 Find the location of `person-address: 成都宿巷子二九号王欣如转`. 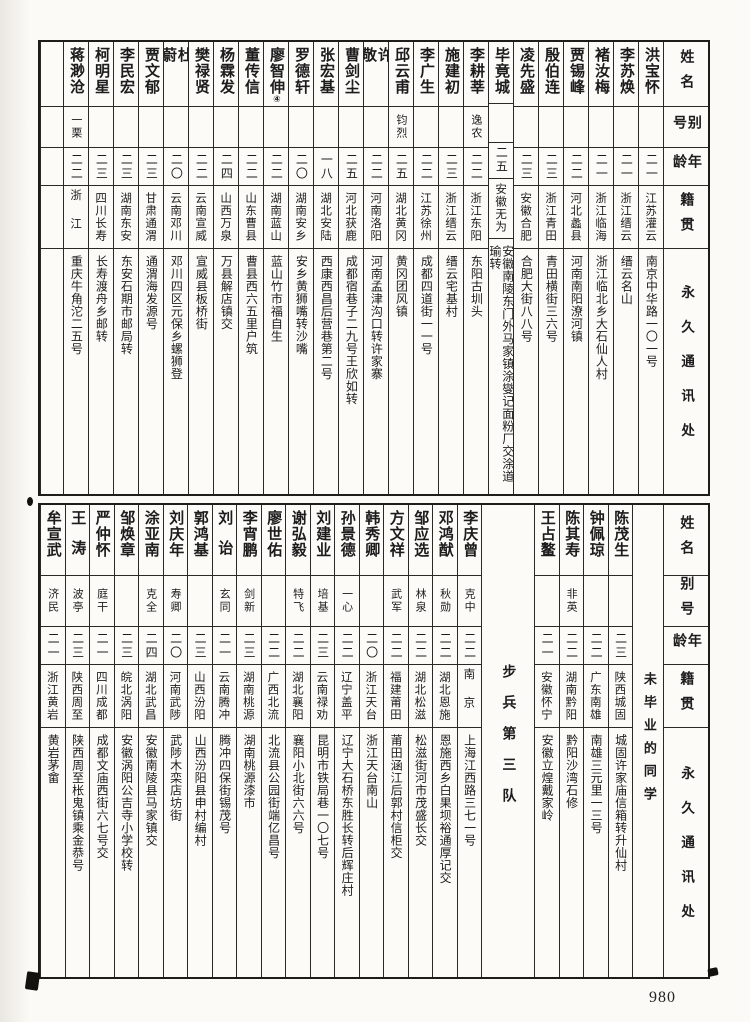

person-address: 成都宿巷子二九号王欣如转 is located at coordinates (351, 330).